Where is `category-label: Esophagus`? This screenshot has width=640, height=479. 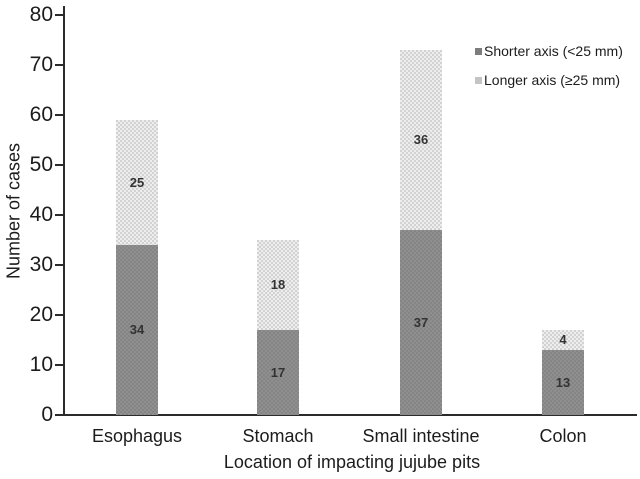 category-label: Esophagus is located at coordinates (137, 436).